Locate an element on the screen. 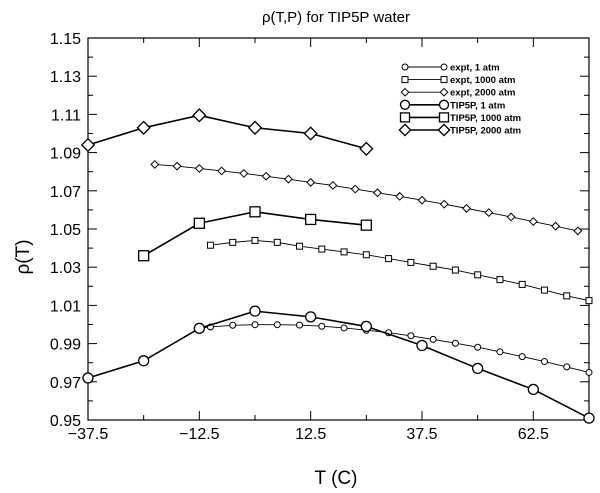 The width and height of the screenshot is (600, 493). y-tick-label: 1.03 is located at coordinates (65, 268).